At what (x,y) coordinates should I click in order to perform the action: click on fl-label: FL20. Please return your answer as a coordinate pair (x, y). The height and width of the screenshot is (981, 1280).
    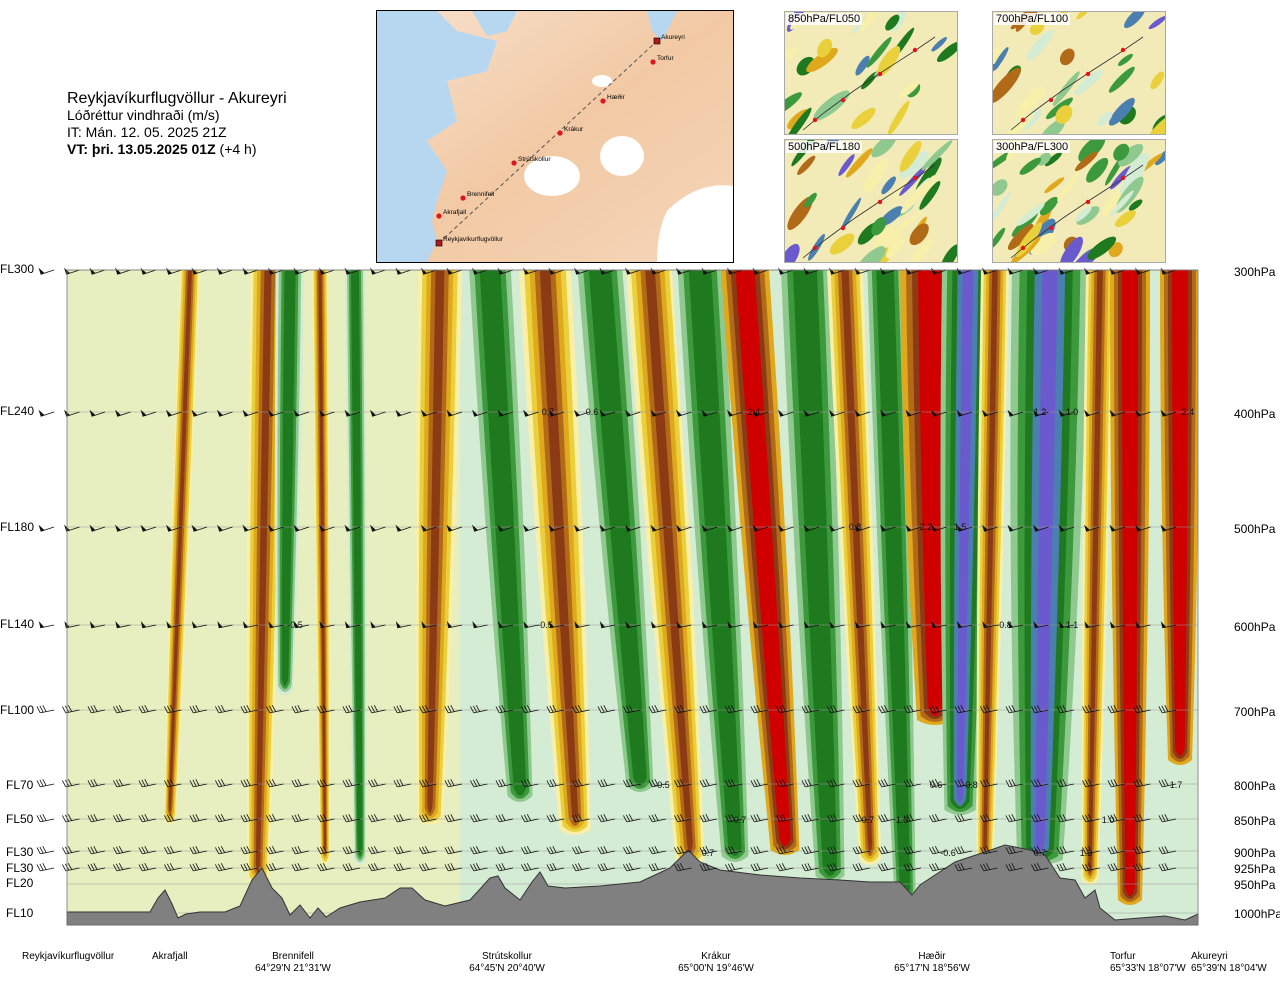
    Looking at the image, I should click on (20, 883).